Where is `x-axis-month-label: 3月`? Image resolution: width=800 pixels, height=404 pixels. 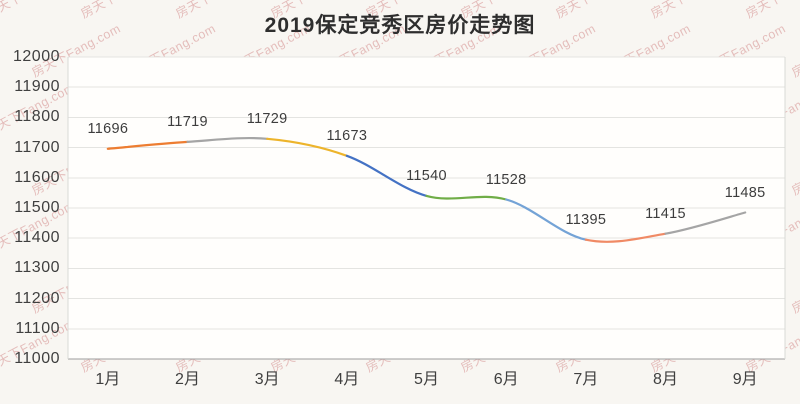 x-axis-month-label: 3月 is located at coordinates (267, 379).